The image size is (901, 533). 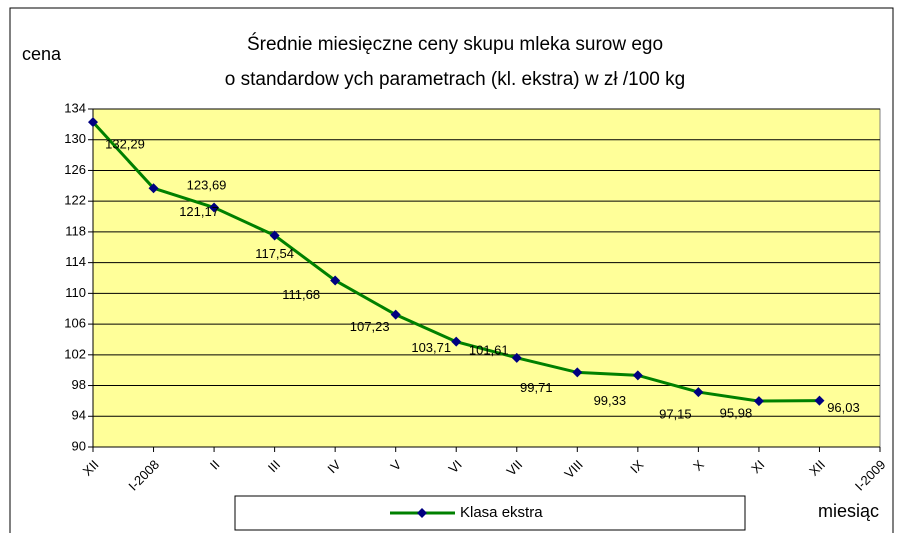 I want to click on y-tick-label: 94, so click(x=79, y=415).